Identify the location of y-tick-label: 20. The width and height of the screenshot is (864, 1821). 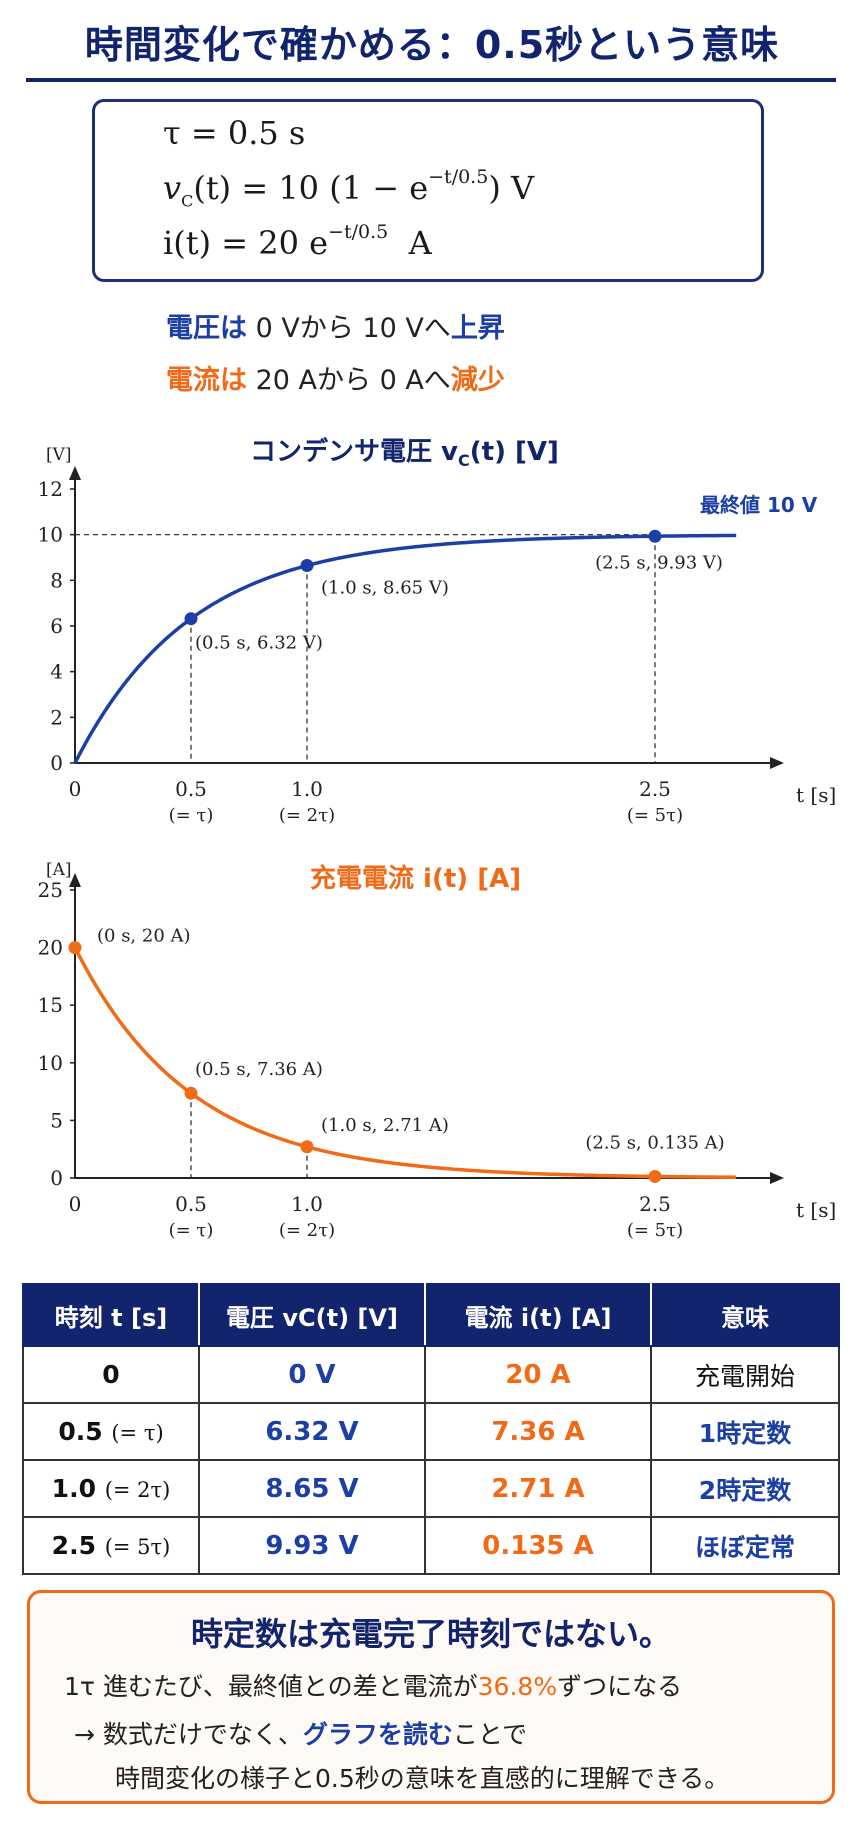
(50, 948).